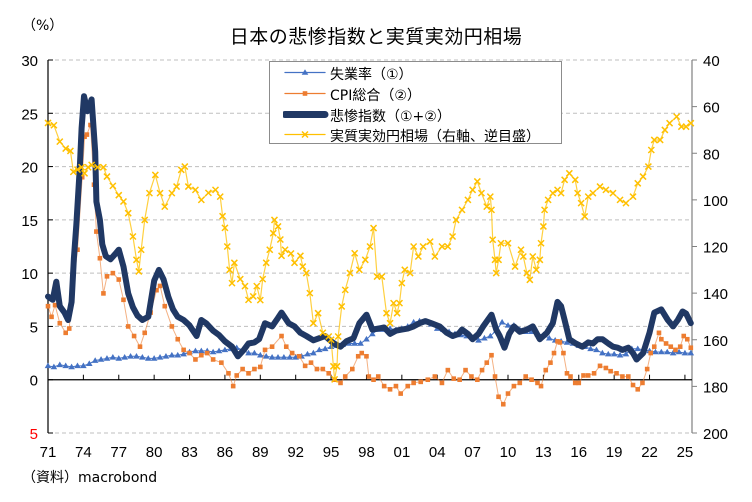 The width and height of the screenshot is (752, 502). Describe the element at coordinates (34, 434) in the screenshot. I see `y-left-tick-label: 5` at that location.